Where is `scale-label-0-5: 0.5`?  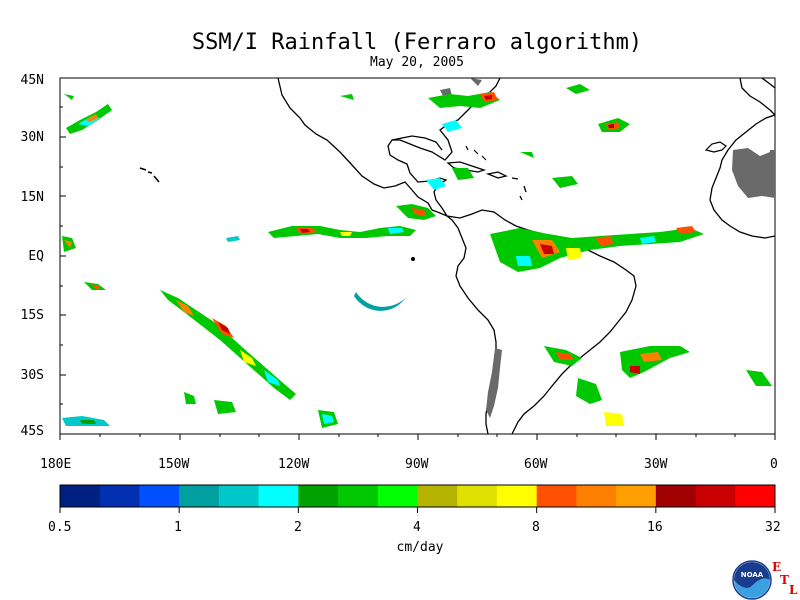 scale-label-0-5: 0.5 is located at coordinates (60, 527).